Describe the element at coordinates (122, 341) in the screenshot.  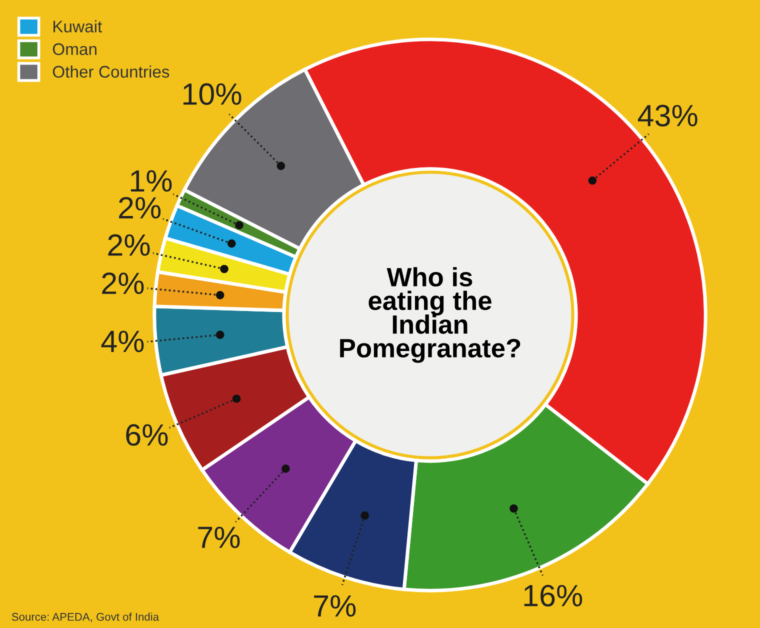
I see `data-label: 4%` at that location.